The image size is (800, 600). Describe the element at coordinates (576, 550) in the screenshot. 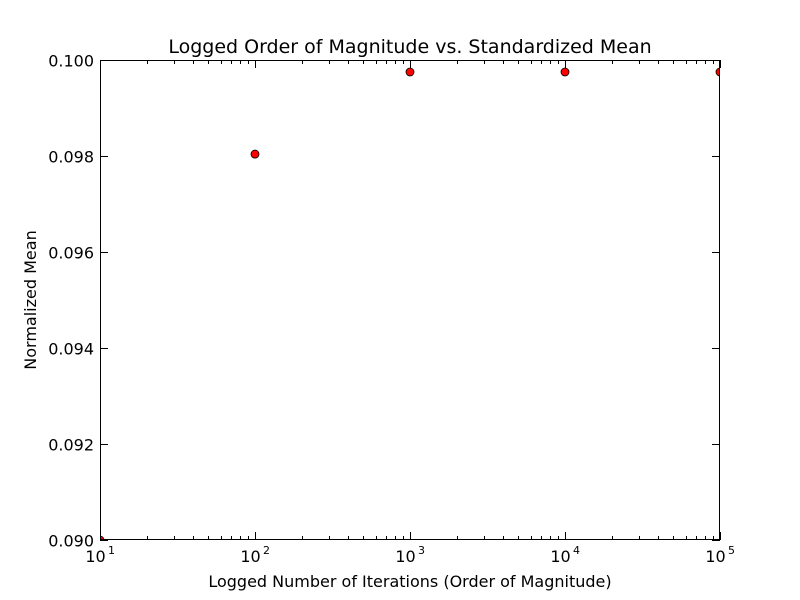

I see `x-tick-exponent: 4` at that location.